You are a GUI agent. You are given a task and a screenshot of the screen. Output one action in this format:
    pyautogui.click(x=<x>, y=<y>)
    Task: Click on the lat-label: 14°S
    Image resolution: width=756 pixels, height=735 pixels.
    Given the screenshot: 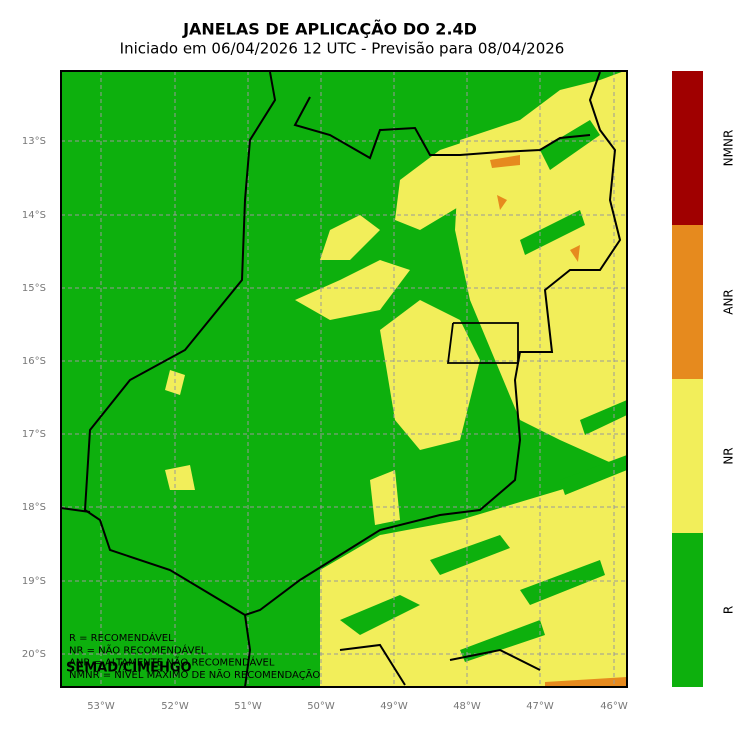 What is the action you would take?
    pyautogui.click(x=34, y=215)
    